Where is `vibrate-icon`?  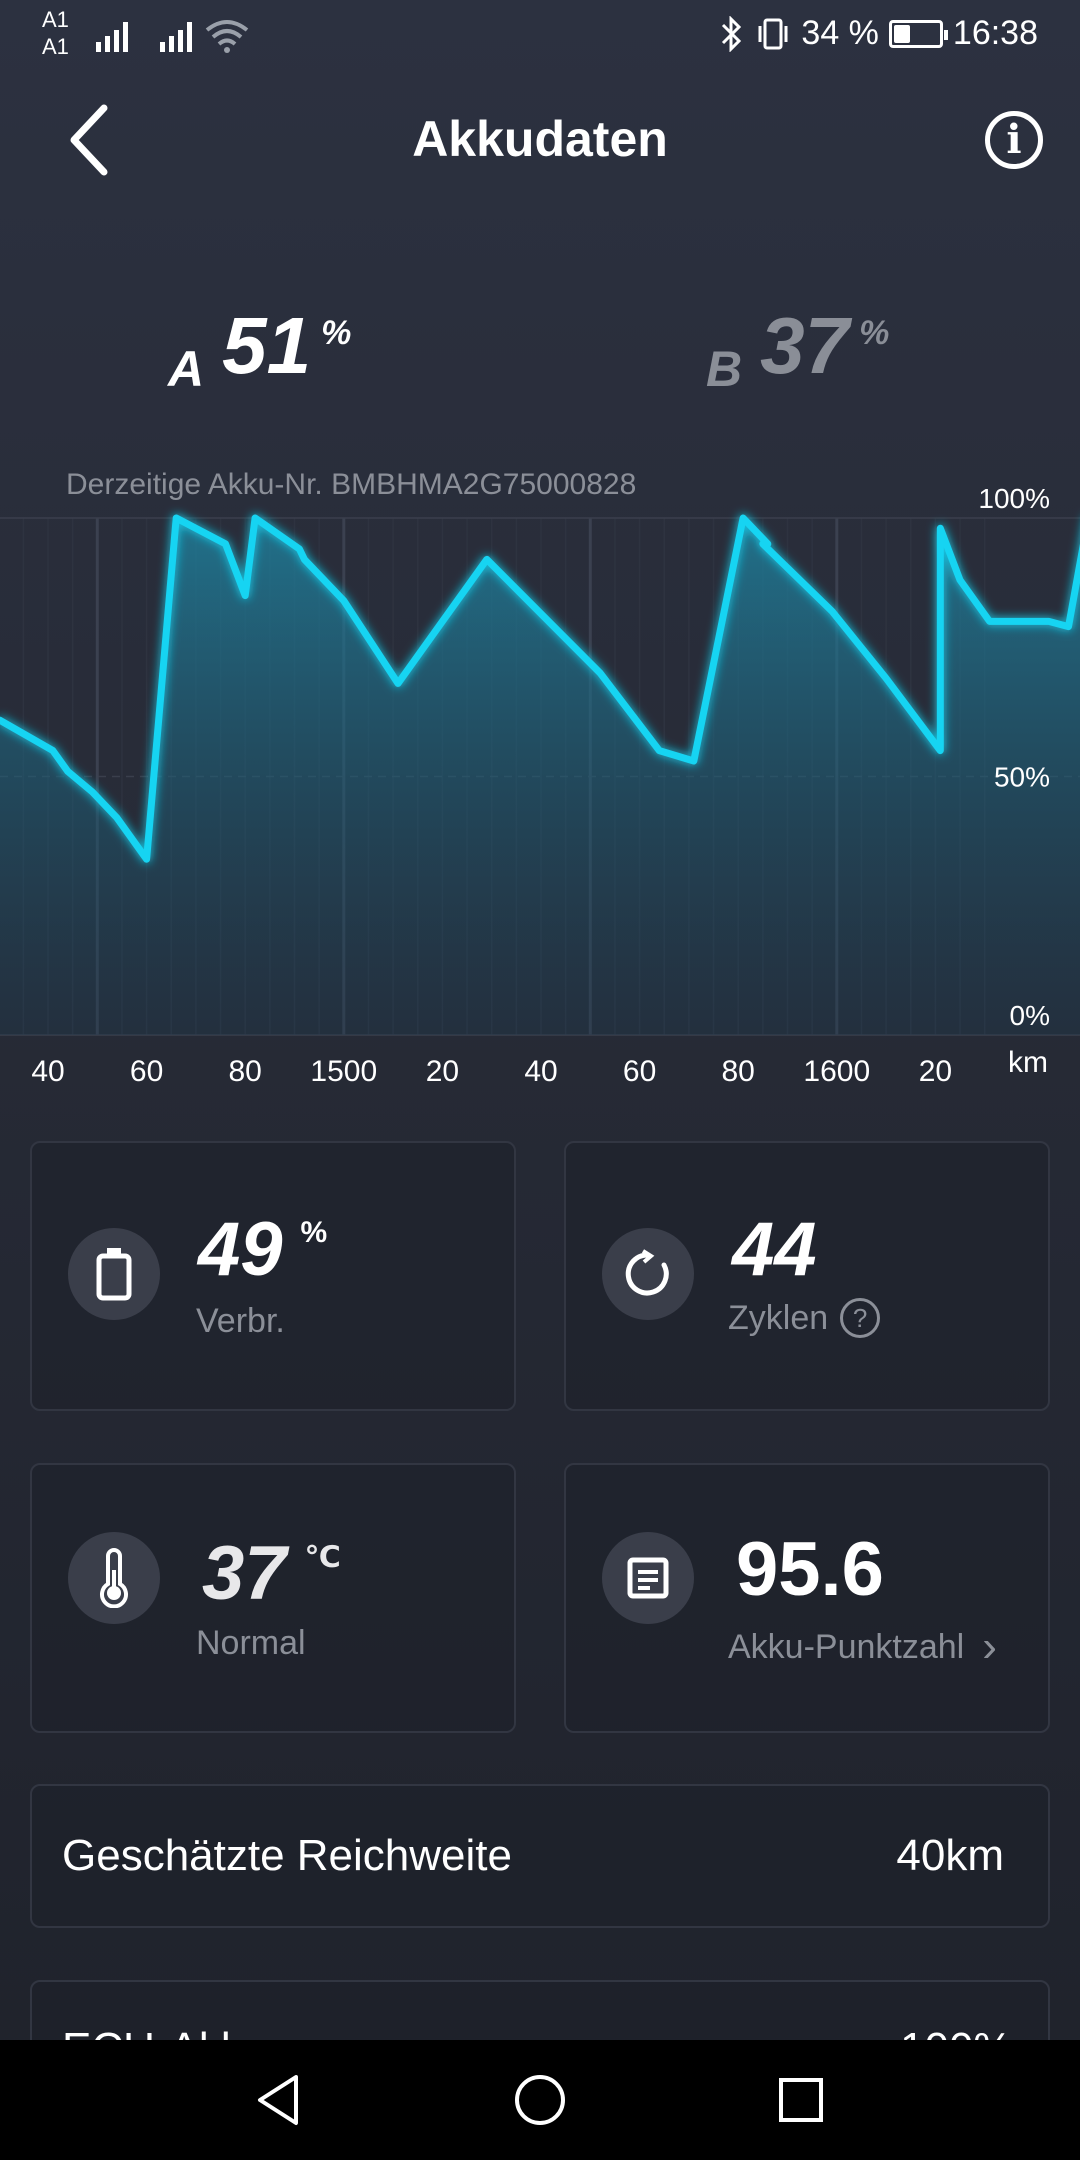
vibrate-icon is located at coordinates (773, 33).